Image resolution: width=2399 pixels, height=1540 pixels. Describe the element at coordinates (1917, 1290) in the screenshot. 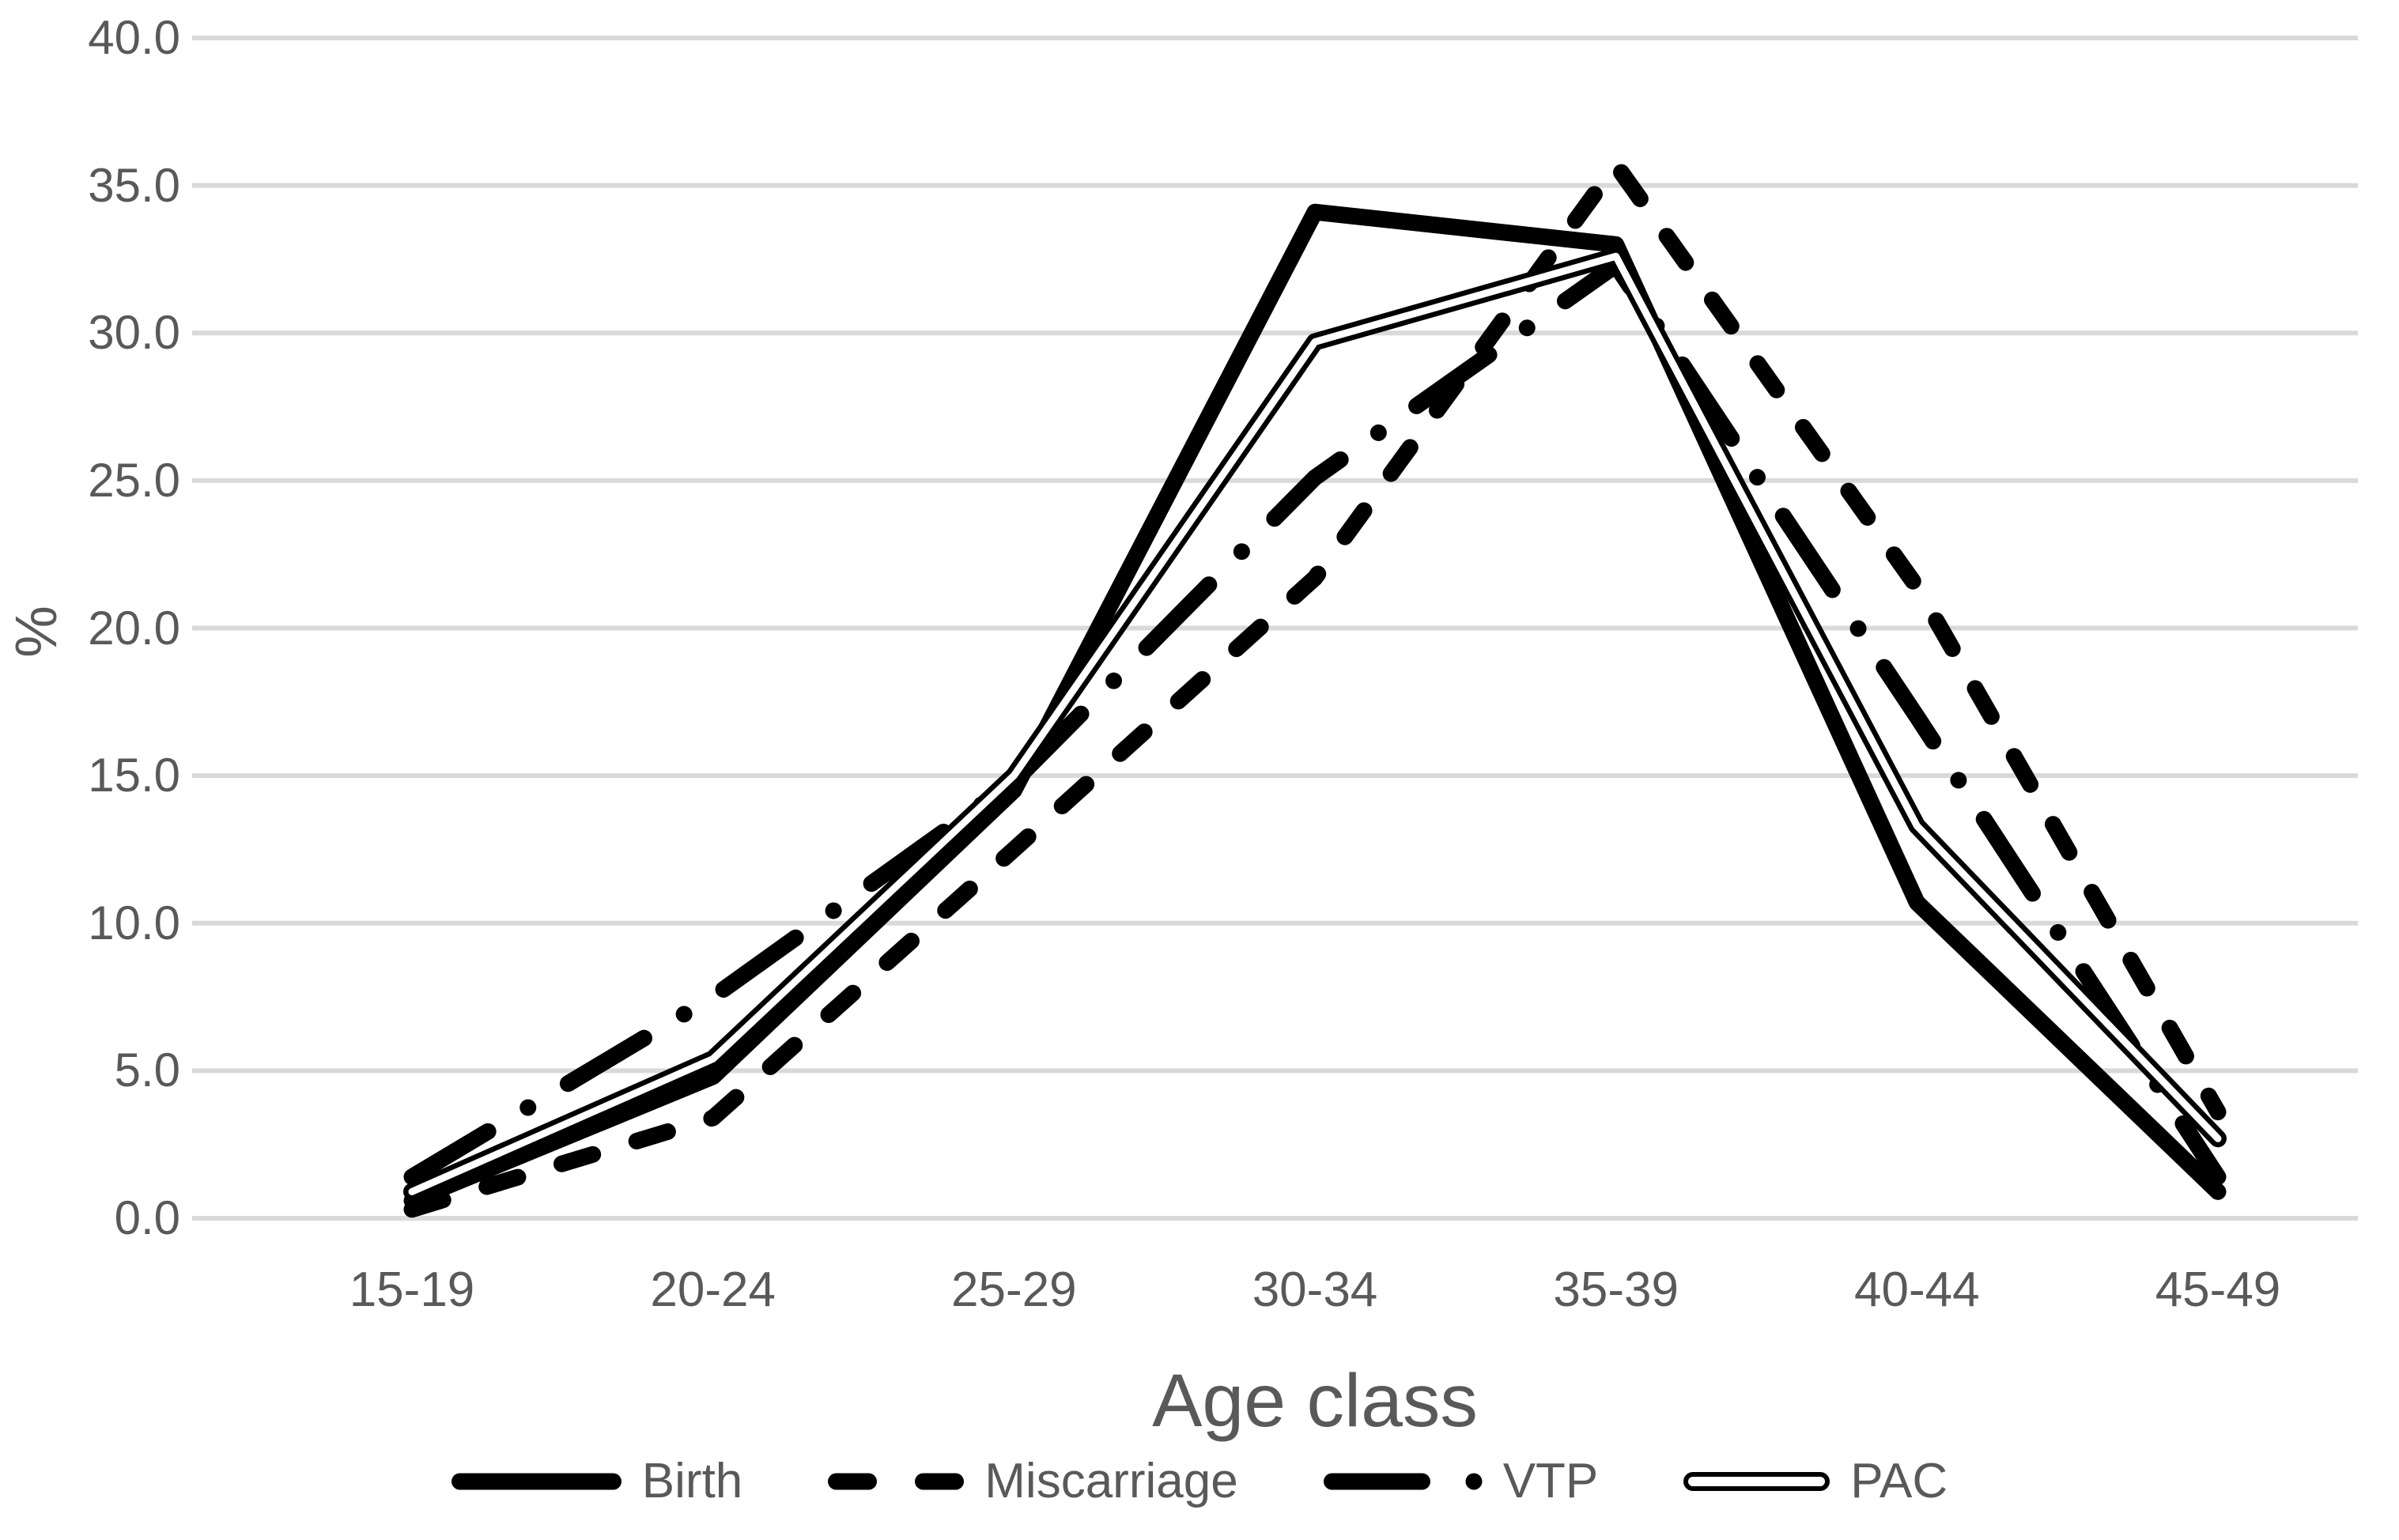

I see `x-tick-label: 40-44` at that location.